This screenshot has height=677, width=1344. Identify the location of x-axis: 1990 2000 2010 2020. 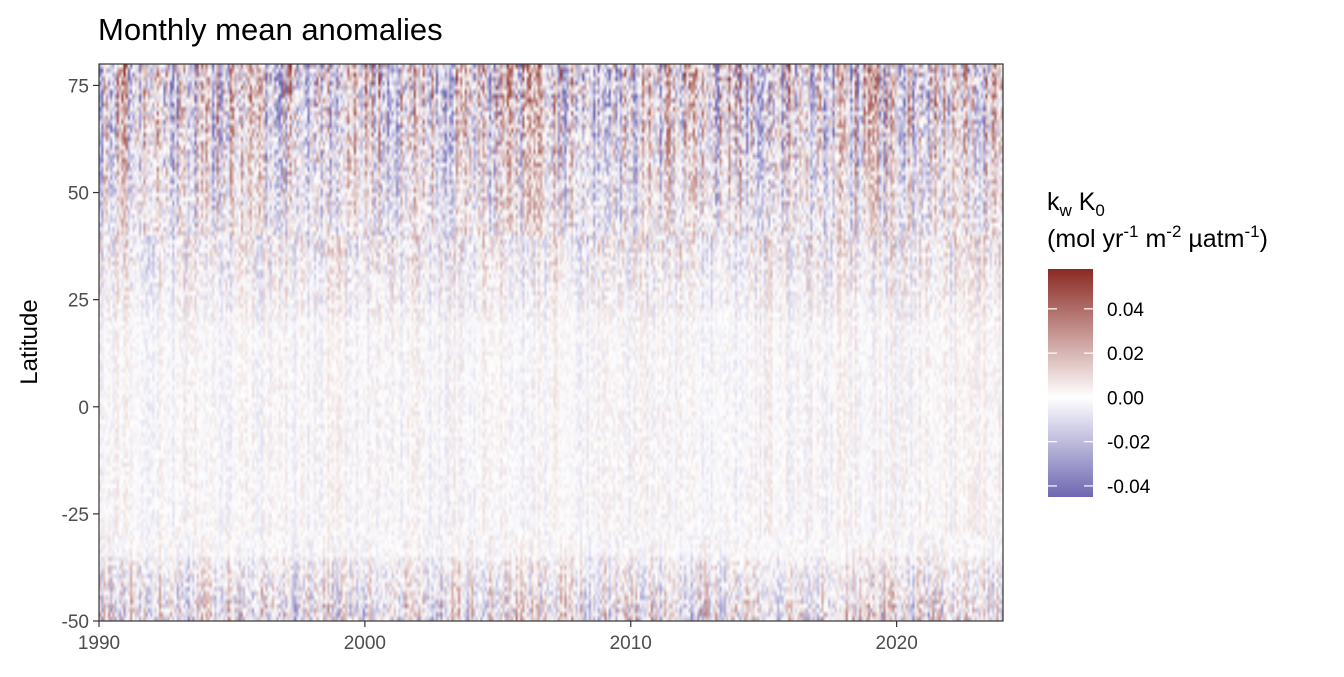
(498, 637).